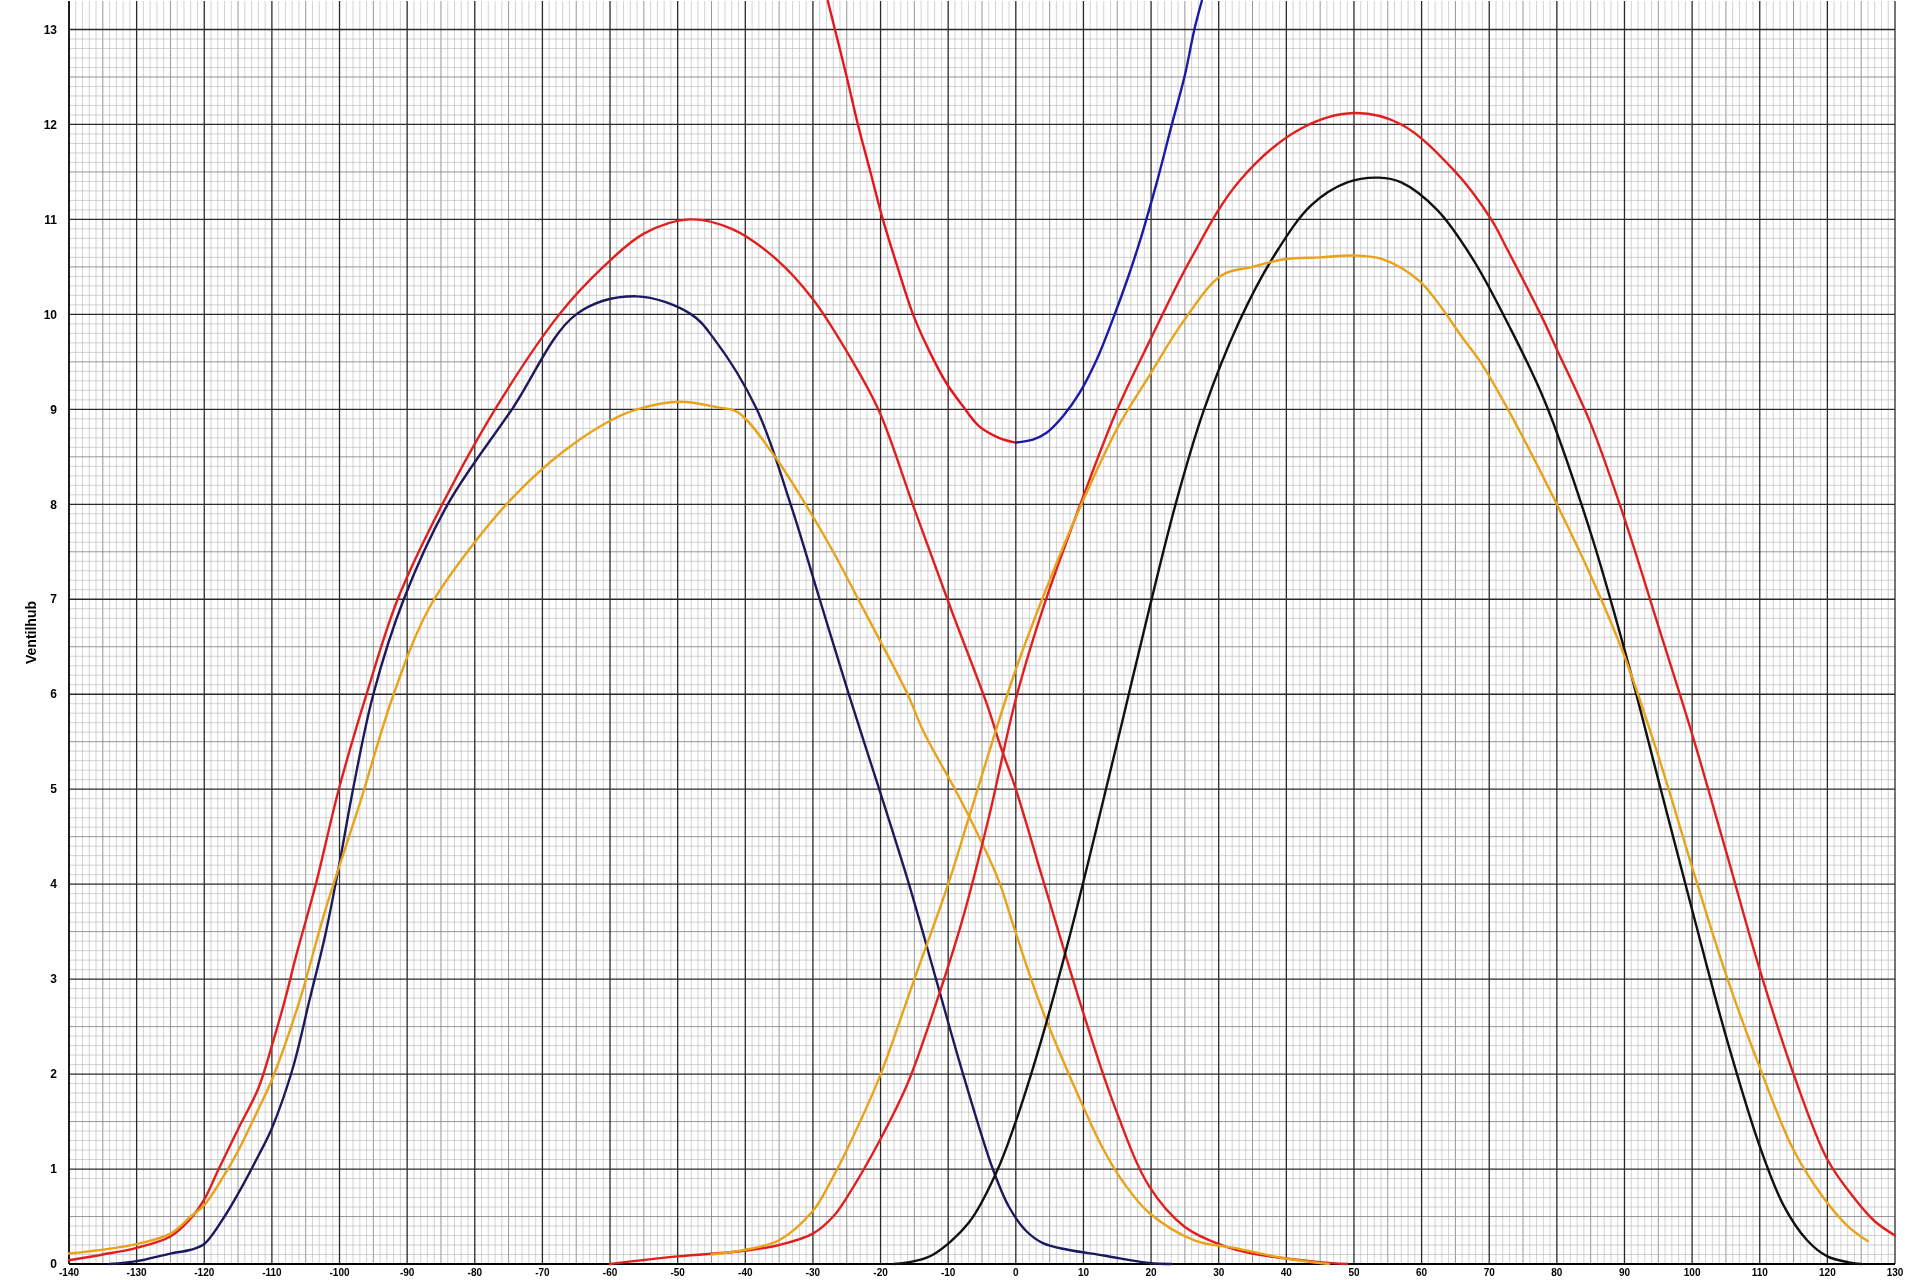 The image size is (1920, 1280). What do you see at coordinates (407, 1272) in the screenshot?
I see `x-tick-label: -90` at bounding box center [407, 1272].